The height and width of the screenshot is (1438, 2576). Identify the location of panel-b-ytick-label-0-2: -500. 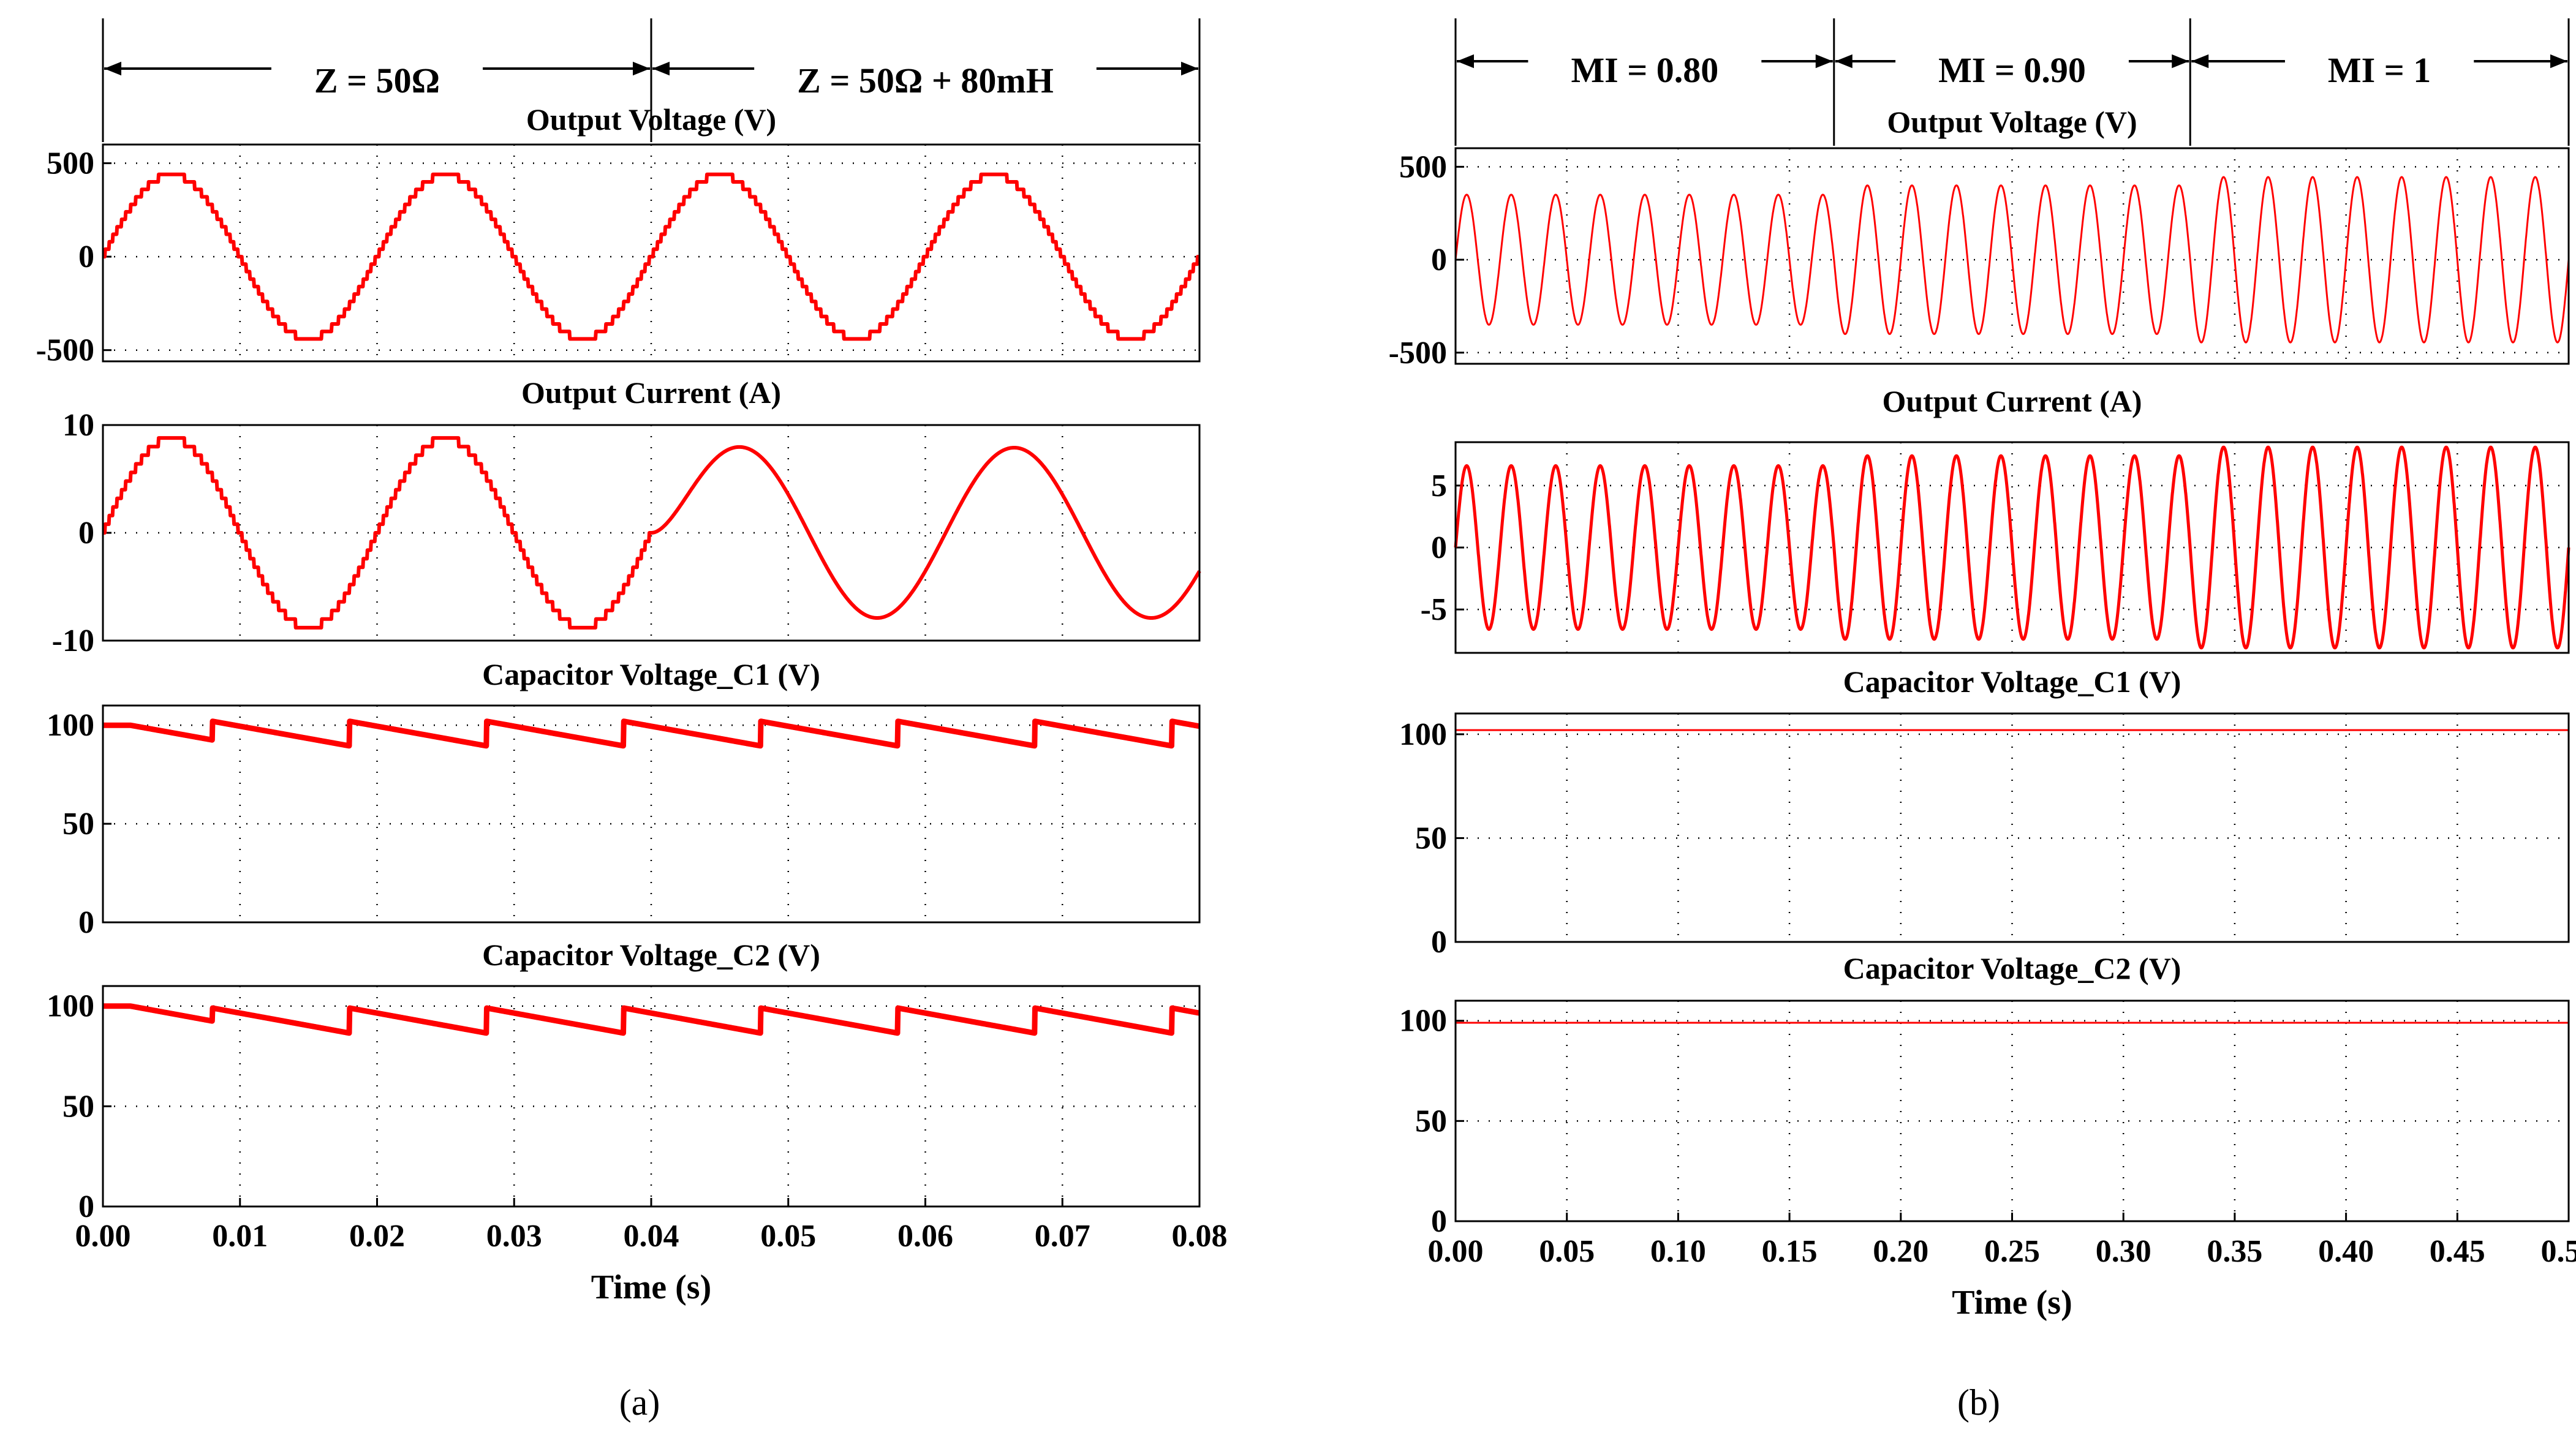
(1418, 353).